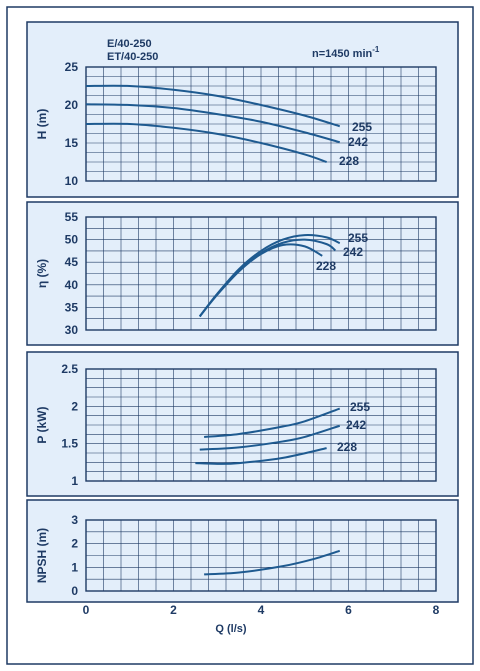 Image resolution: width=480 pixels, height=671 pixels. I want to click on series-label-efficiency-255: 255, so click(358, 238).